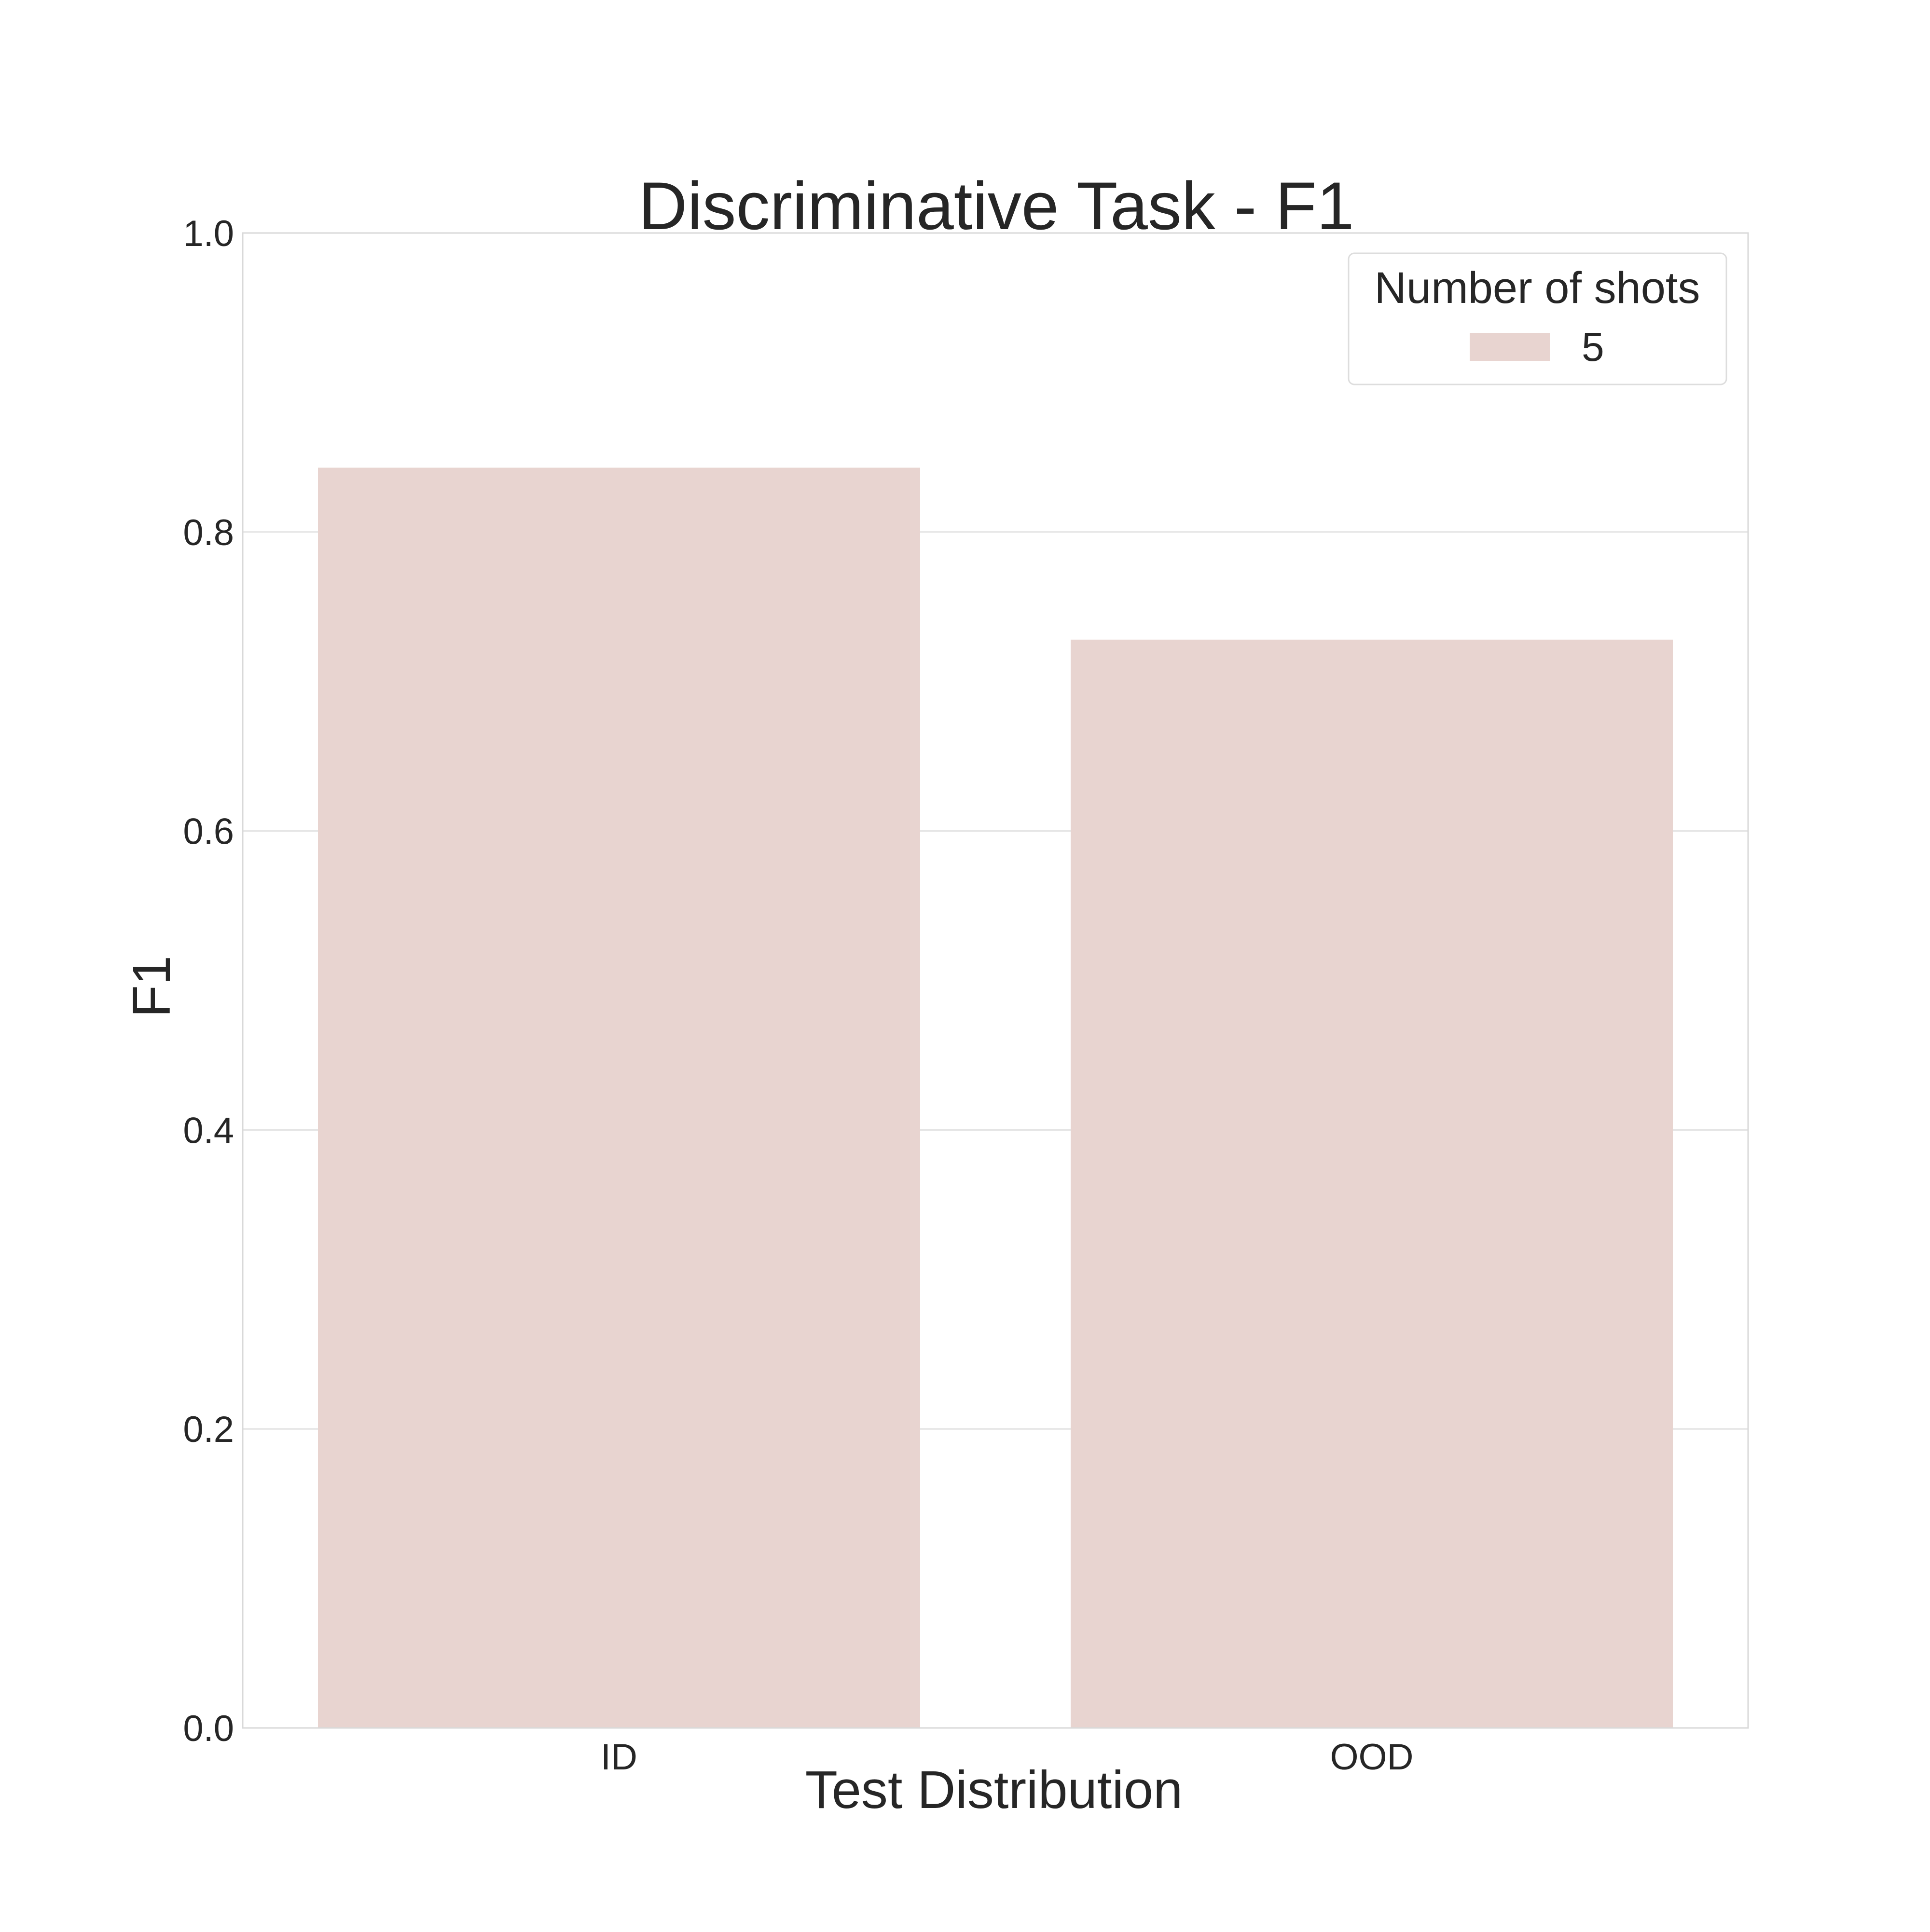 The height and width of the screenshot is (1932, 1930). Describe the element at coordinates (208, 234) in the screenshot. I see `y-tick-label: 1.0` at that location.